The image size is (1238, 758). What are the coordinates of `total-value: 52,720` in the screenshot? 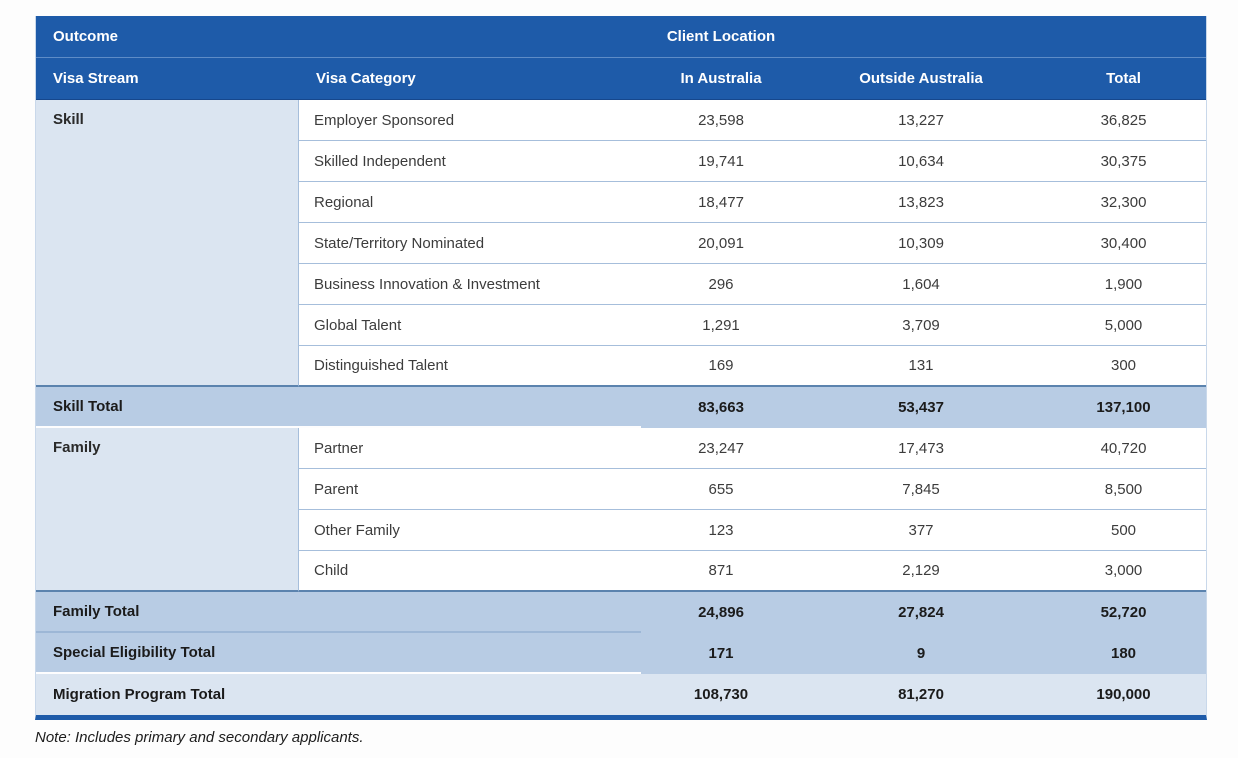 It's located at (1124, 612).